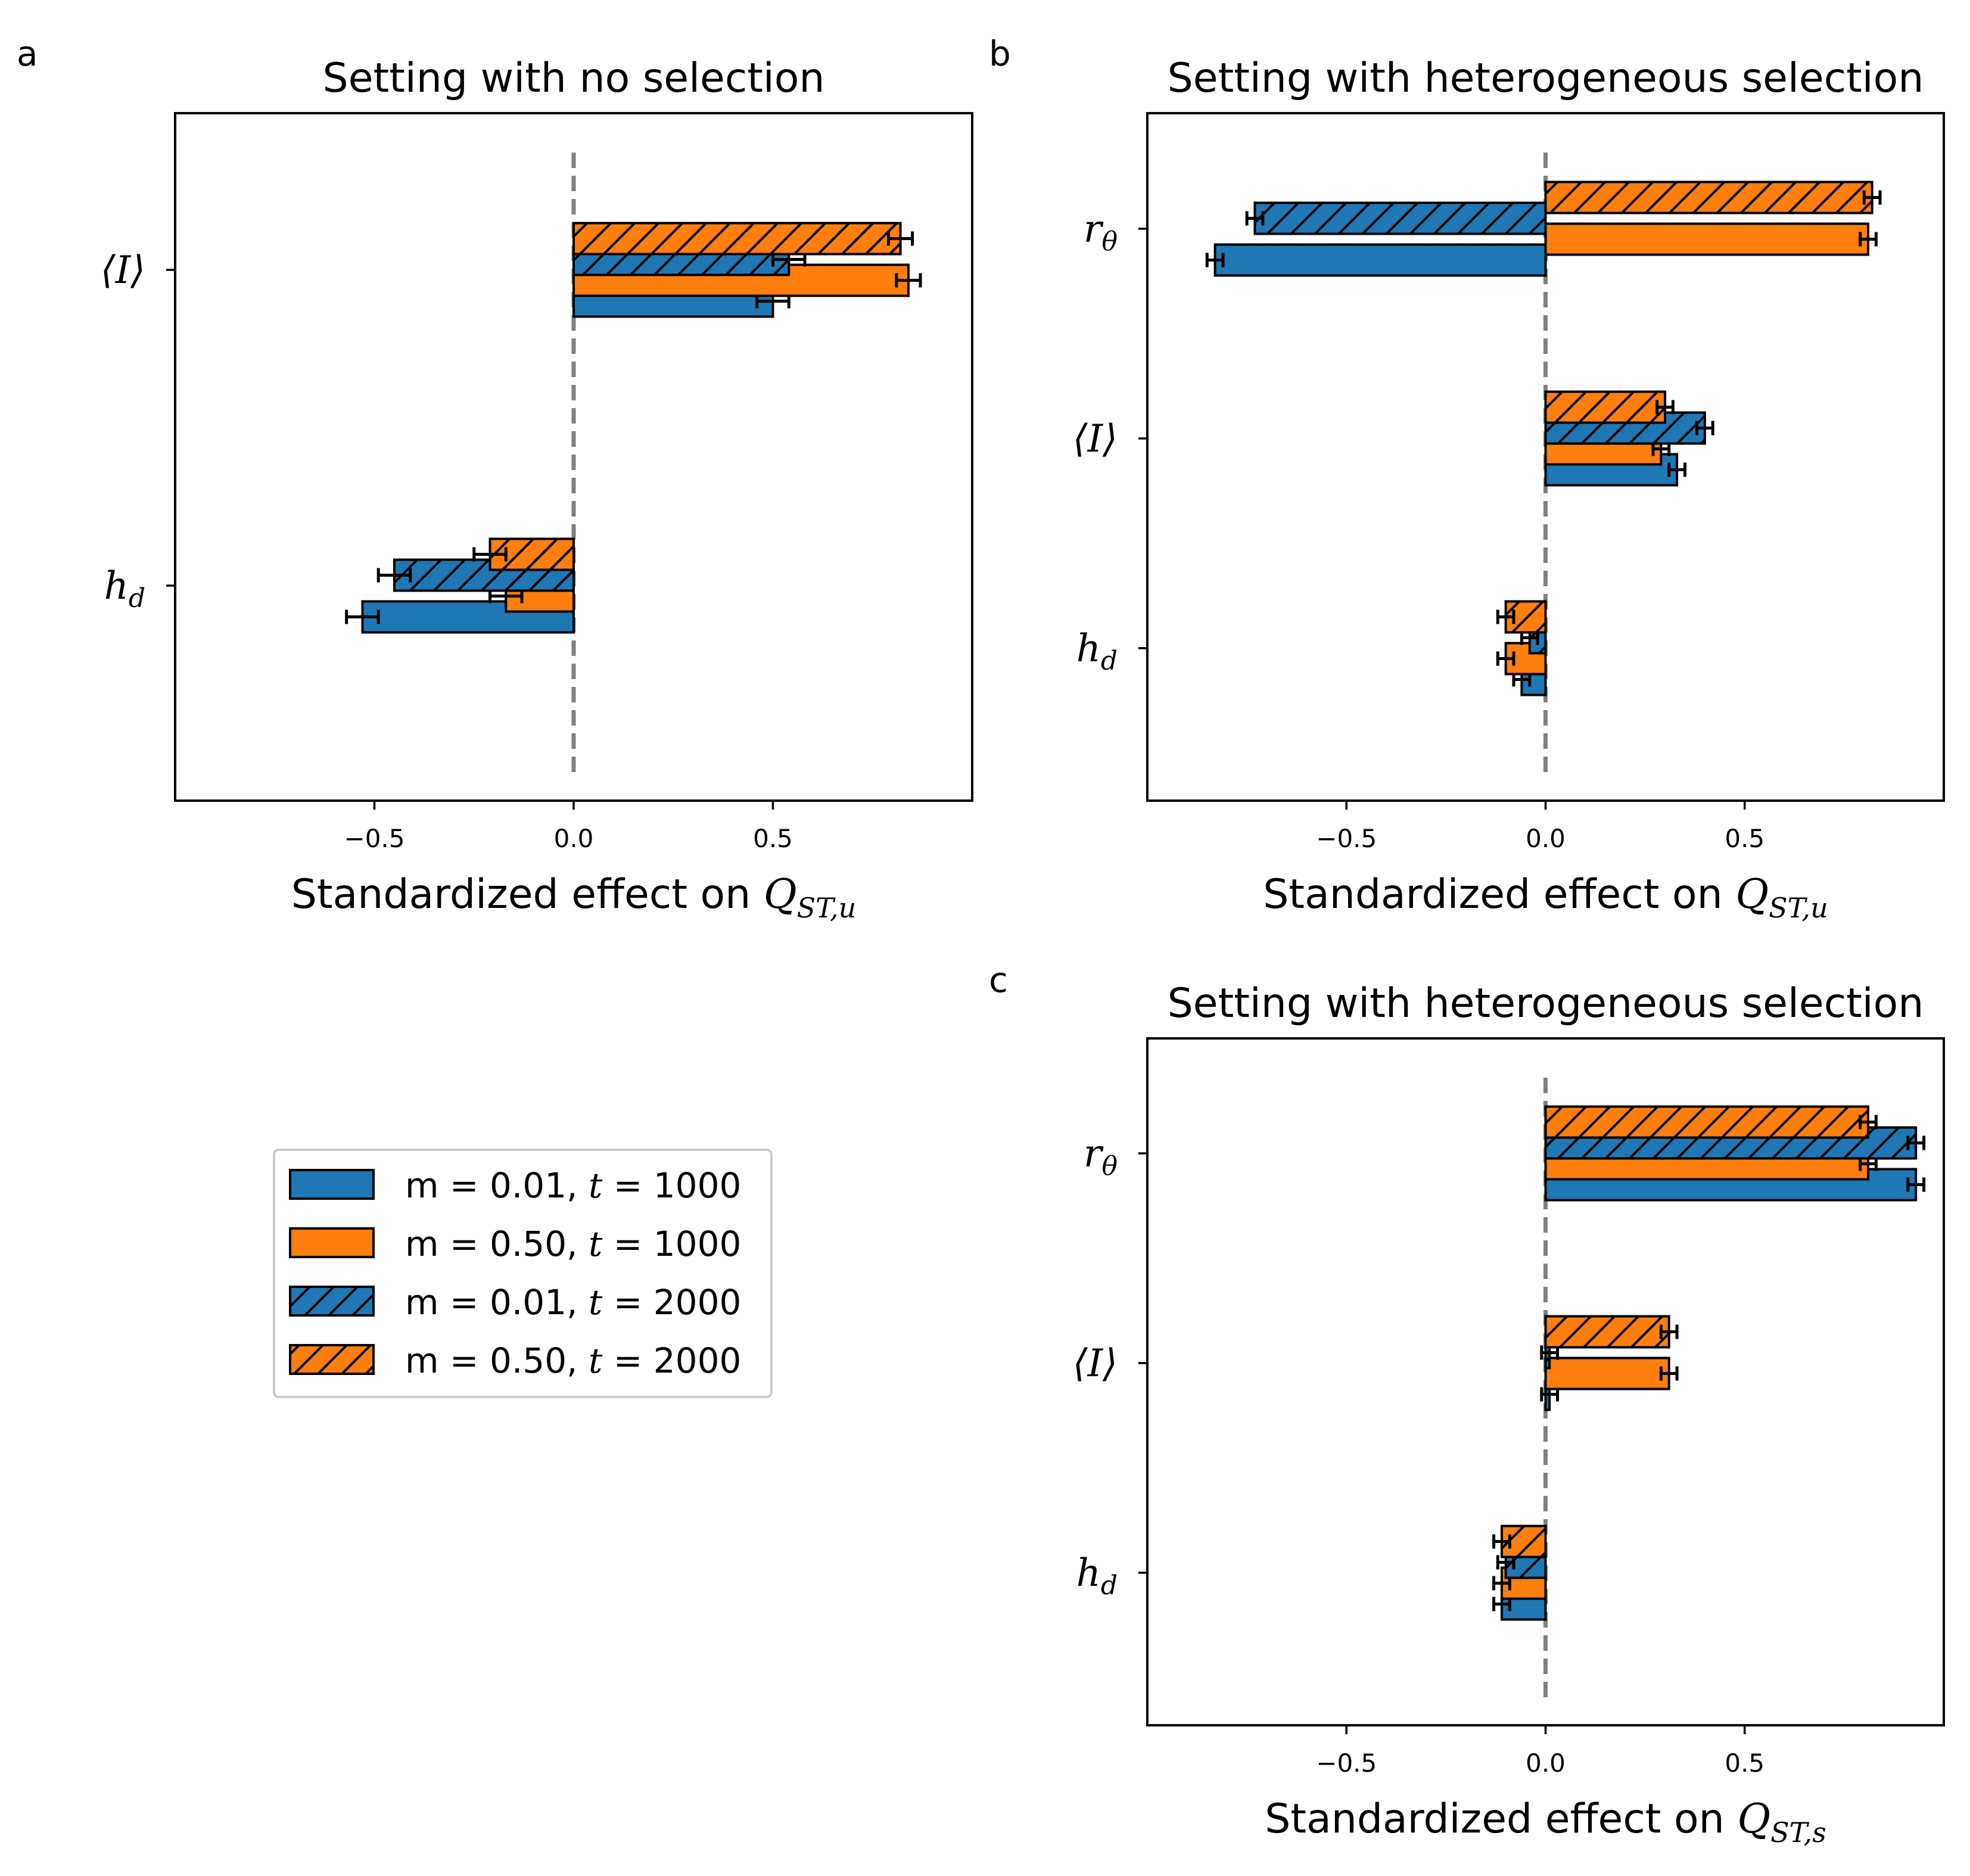 The height and width of the screenshot is (1876, 1970). Describe the element at coordinates (1868, 1122) in the screenshot. I see `errorbar-c-s3-c0` at that location.